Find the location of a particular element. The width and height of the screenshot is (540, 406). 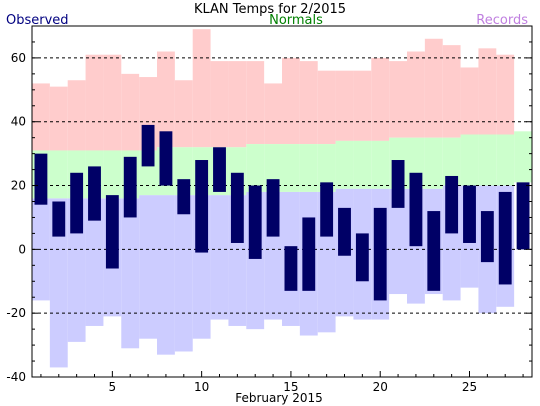

y-tick-label: 60 is located at coordinates (18, 58).